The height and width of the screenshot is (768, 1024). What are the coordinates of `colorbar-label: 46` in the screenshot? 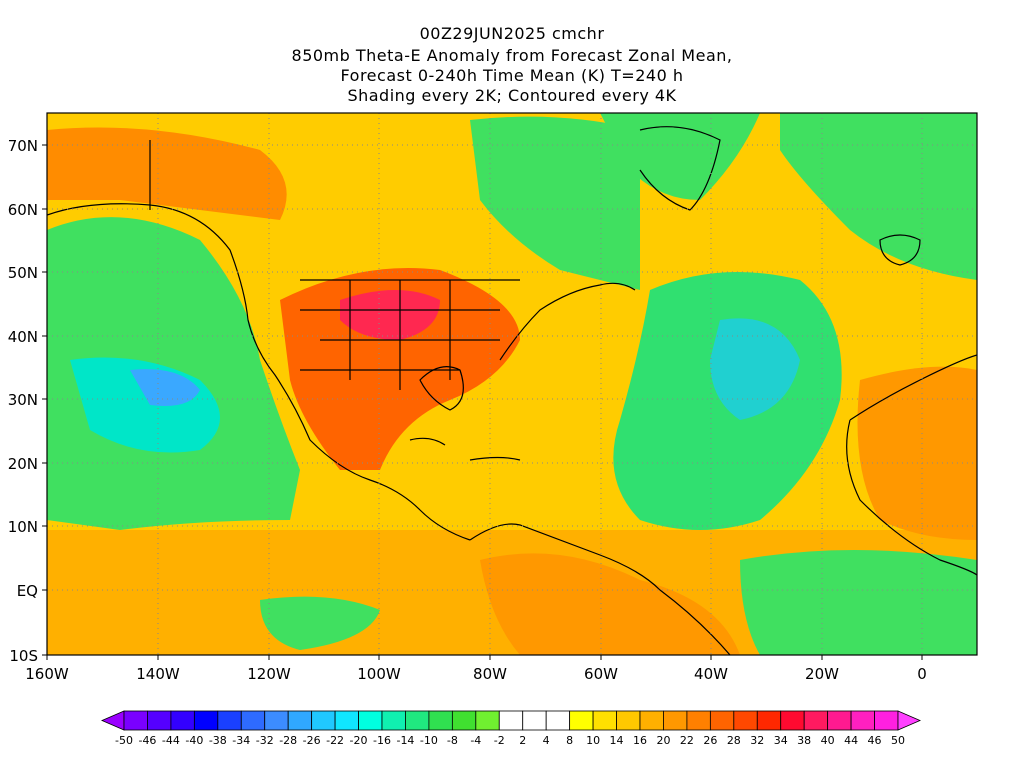 It's located at (875, 740).